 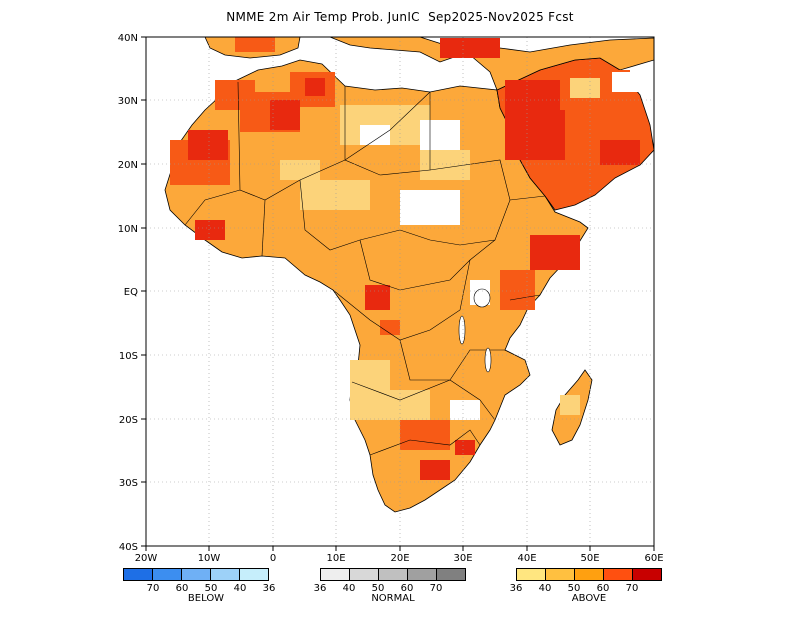 I want to click on lat-label: 10N, so click(x=128, y=229).